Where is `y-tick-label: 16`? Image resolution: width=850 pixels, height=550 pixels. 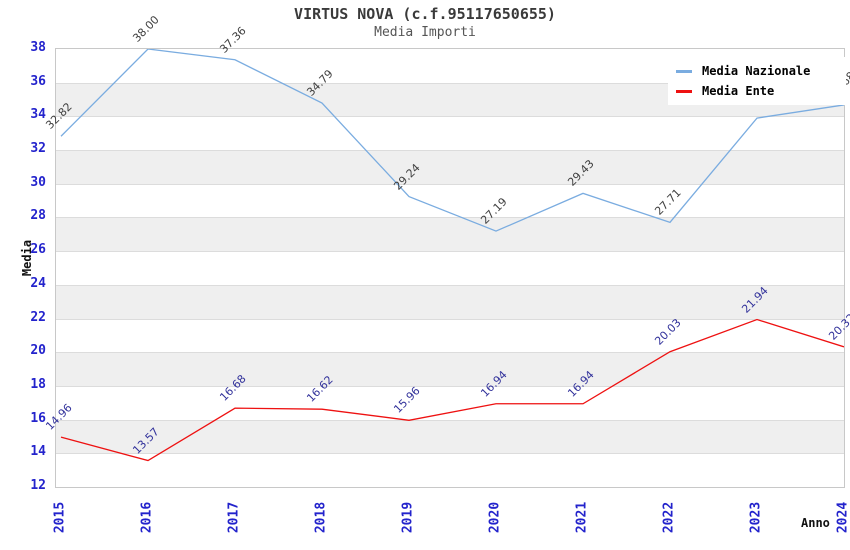
y-tick-label: 16 is located at coordinates (38, 418).